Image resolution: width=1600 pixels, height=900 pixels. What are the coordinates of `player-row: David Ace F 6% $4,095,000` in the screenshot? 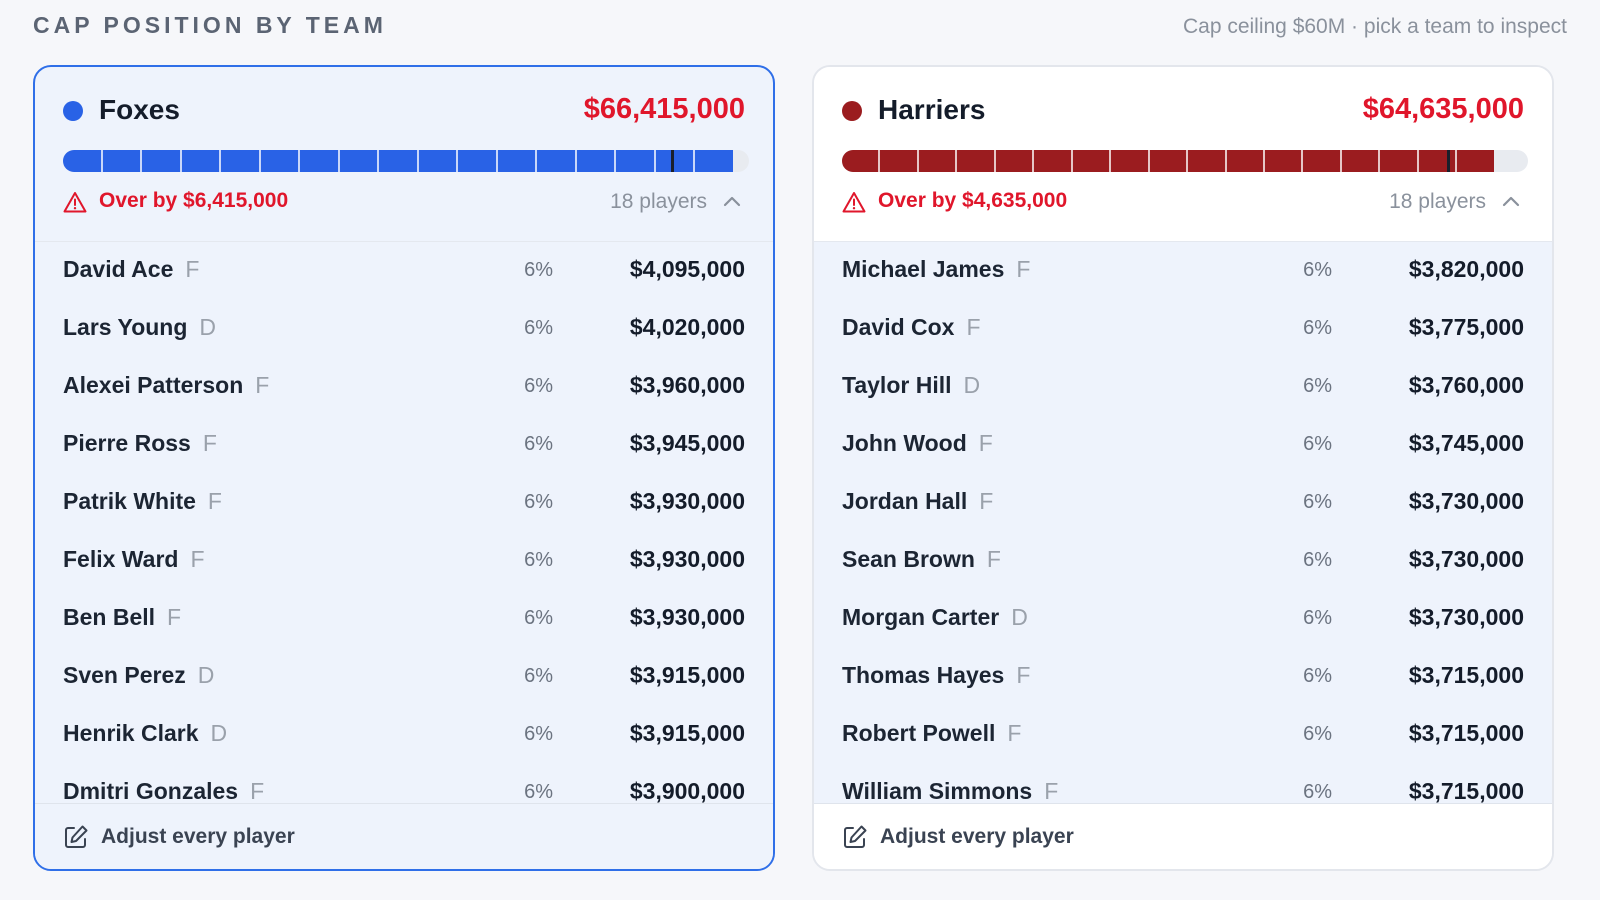 It's located at (404, 271).